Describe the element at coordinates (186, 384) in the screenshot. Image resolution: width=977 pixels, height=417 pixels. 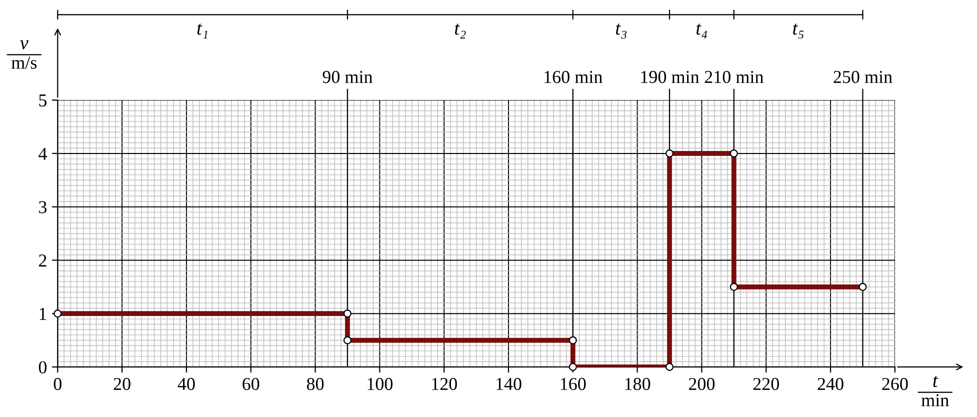
I see `x-tick-label: 40` at that location.